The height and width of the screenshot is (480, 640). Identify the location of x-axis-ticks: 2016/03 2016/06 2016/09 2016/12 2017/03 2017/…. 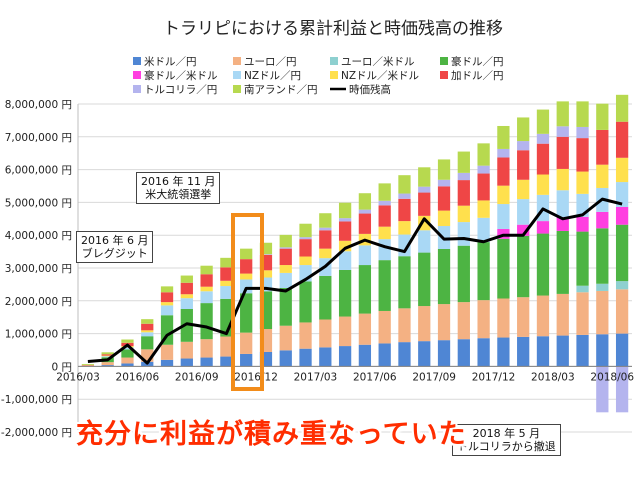
(345, 377).